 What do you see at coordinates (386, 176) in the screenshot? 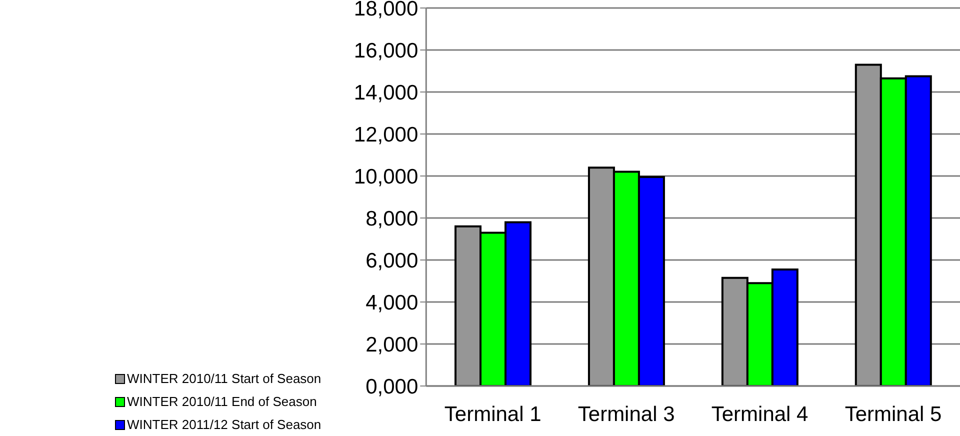
I see `y-tick-label: 10,000` at bounding box center [386, 176].